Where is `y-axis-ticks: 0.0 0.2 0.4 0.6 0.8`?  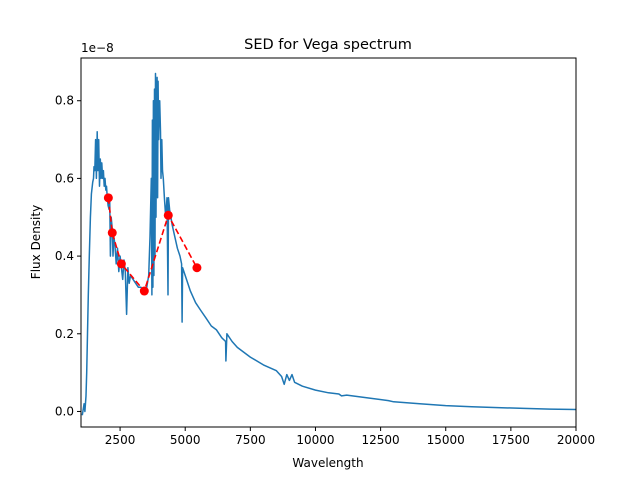 y-axis-ticks: 0.0 0.2 0.4 0.6 0.8 is located at coordinates (68, 256).